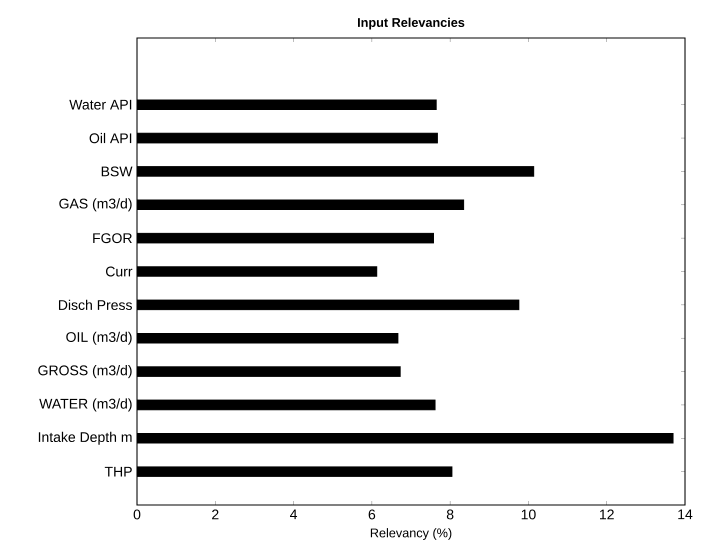  I want to click on x-tick-label: 2, so click(215, 515).